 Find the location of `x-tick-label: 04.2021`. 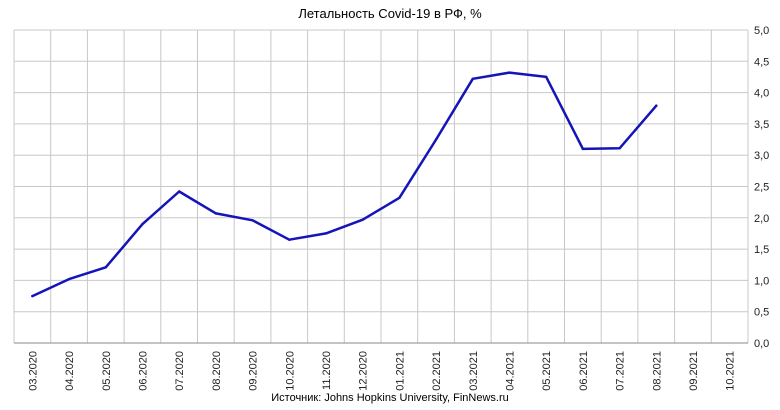

x-tick-label: 04.2021 is located at coordinates (510, 371).